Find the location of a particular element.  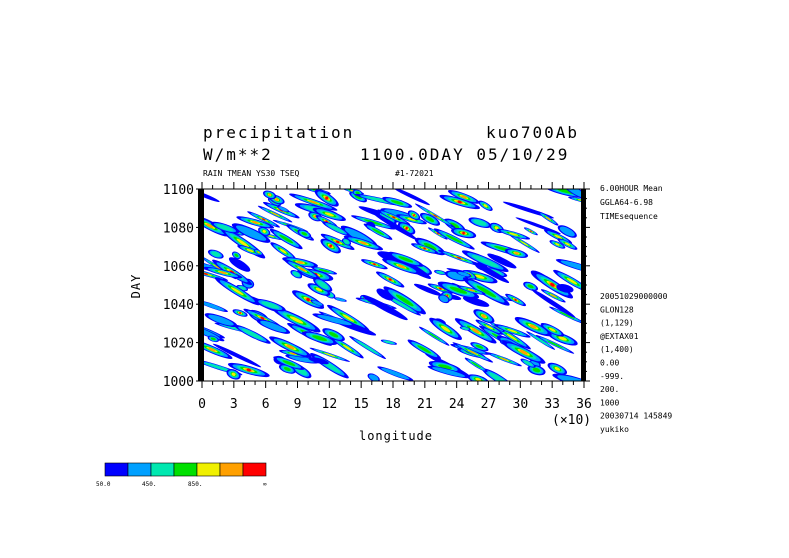

colorbar-label: ∞ is located at coordinates (265, 484).